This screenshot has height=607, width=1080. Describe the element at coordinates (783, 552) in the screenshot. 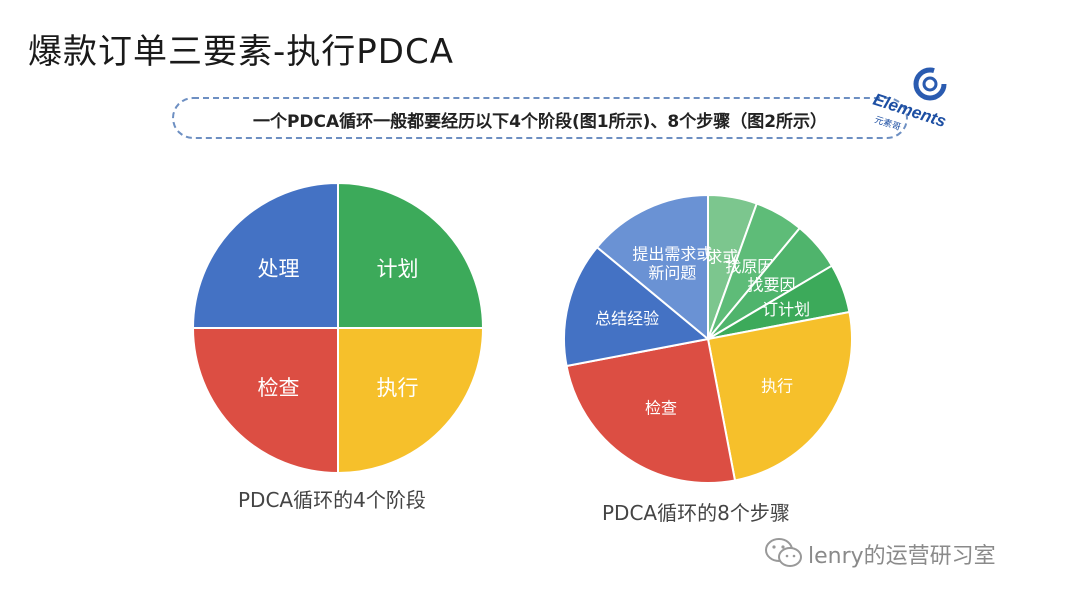

I see `wechat-icon` at that location.